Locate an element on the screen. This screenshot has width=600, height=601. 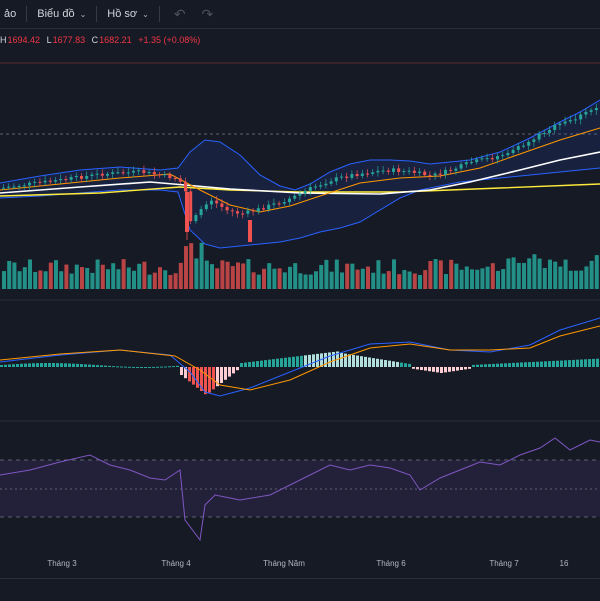
chart-menu-button: Biểu đồ ⌄ is located at coordinates (61, 14).